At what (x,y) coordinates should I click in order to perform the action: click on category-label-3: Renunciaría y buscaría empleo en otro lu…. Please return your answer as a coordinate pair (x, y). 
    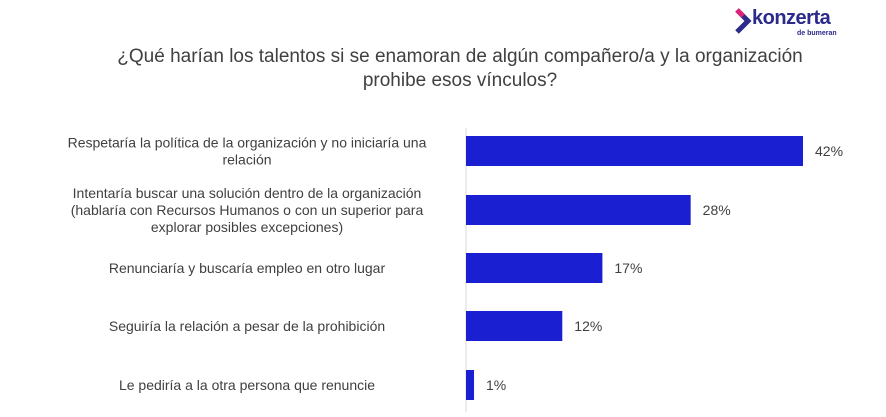
    Looking at the image, I should click on (247, 268).